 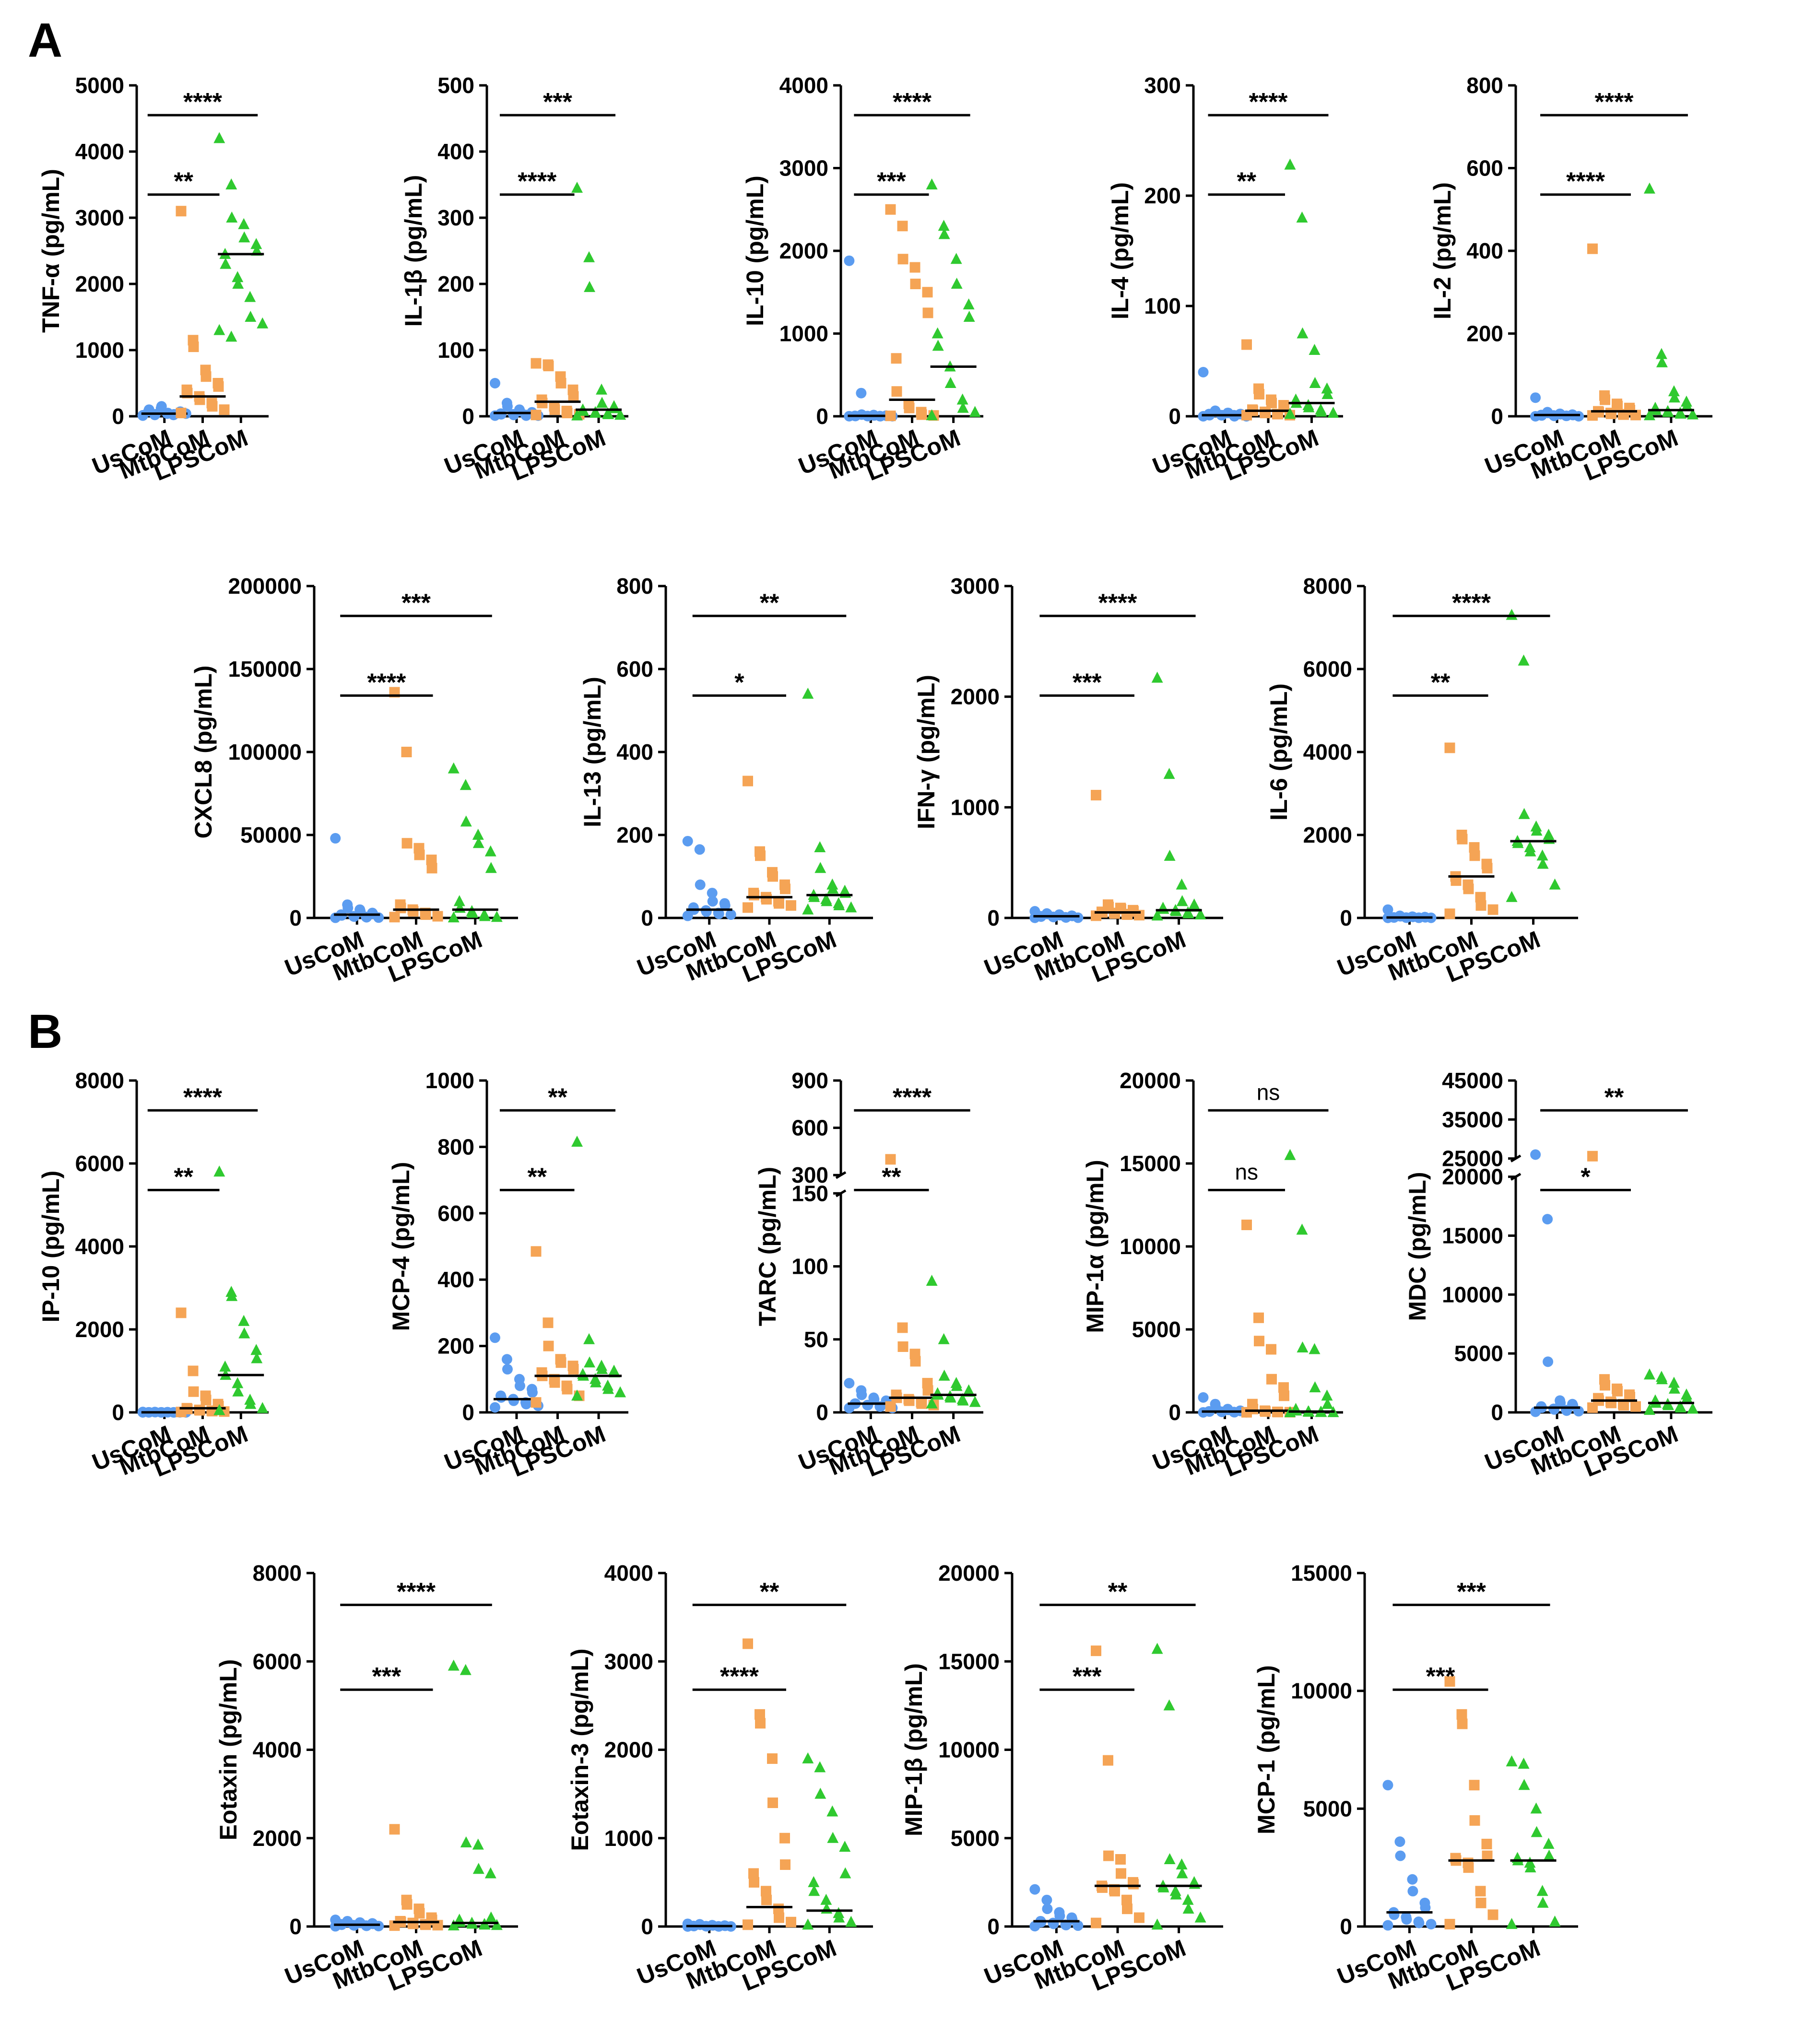 What do you see at coordinates (1327, 586) in the screenshot?
I see `y-tick-label: 8000` at bounding box center [1327, 586].